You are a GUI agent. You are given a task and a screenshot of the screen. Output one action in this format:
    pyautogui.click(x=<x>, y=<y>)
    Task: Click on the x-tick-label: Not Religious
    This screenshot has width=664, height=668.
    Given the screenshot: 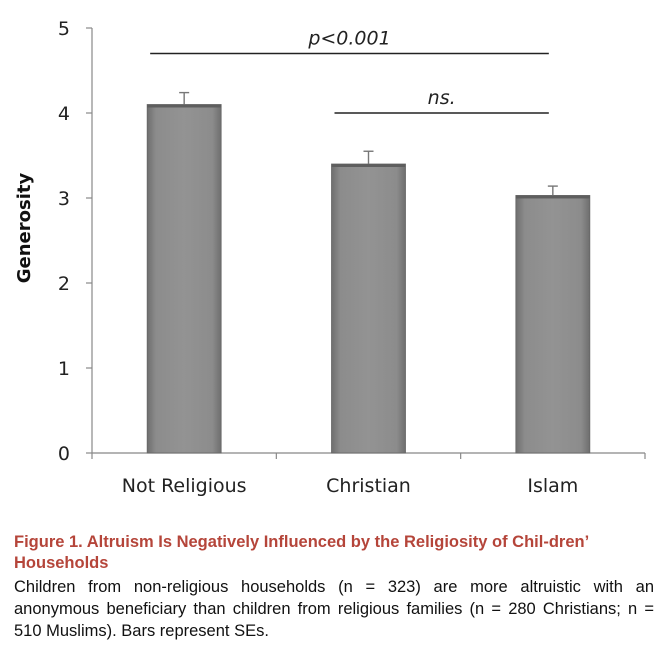 What is the action you would take?
    pyautogui.click(x=184, y=486)
    